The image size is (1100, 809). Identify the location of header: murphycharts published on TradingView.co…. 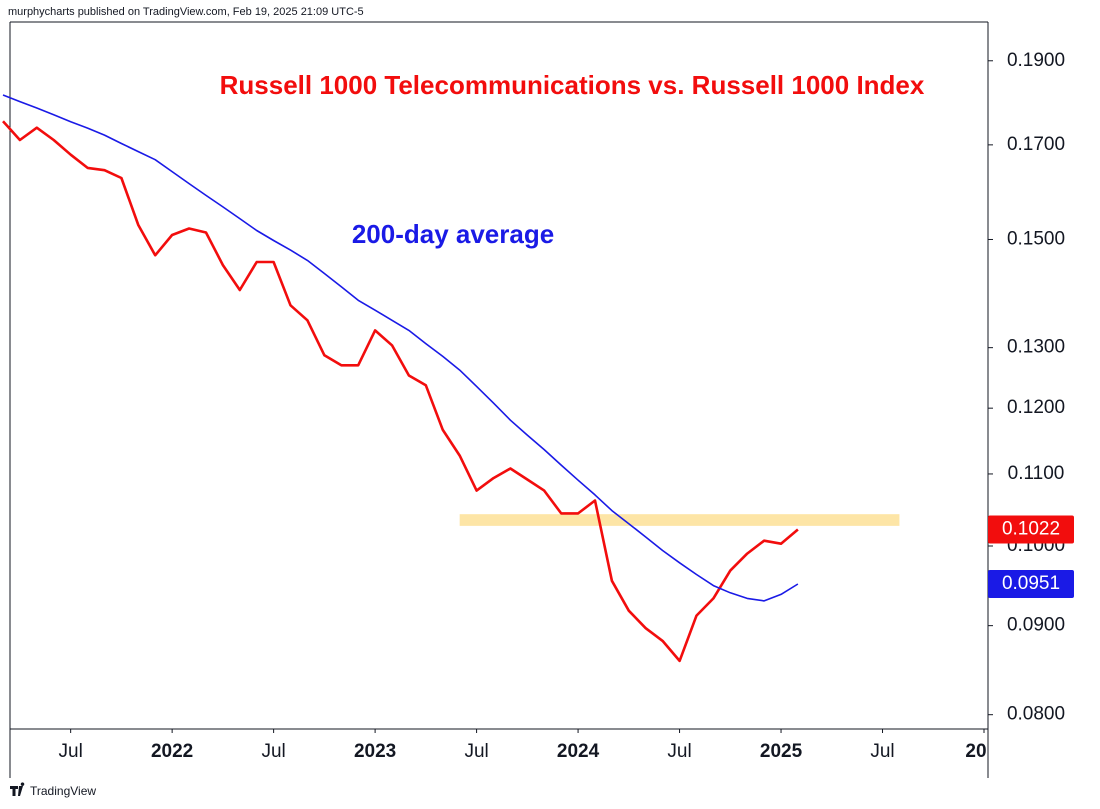
(186, 12).